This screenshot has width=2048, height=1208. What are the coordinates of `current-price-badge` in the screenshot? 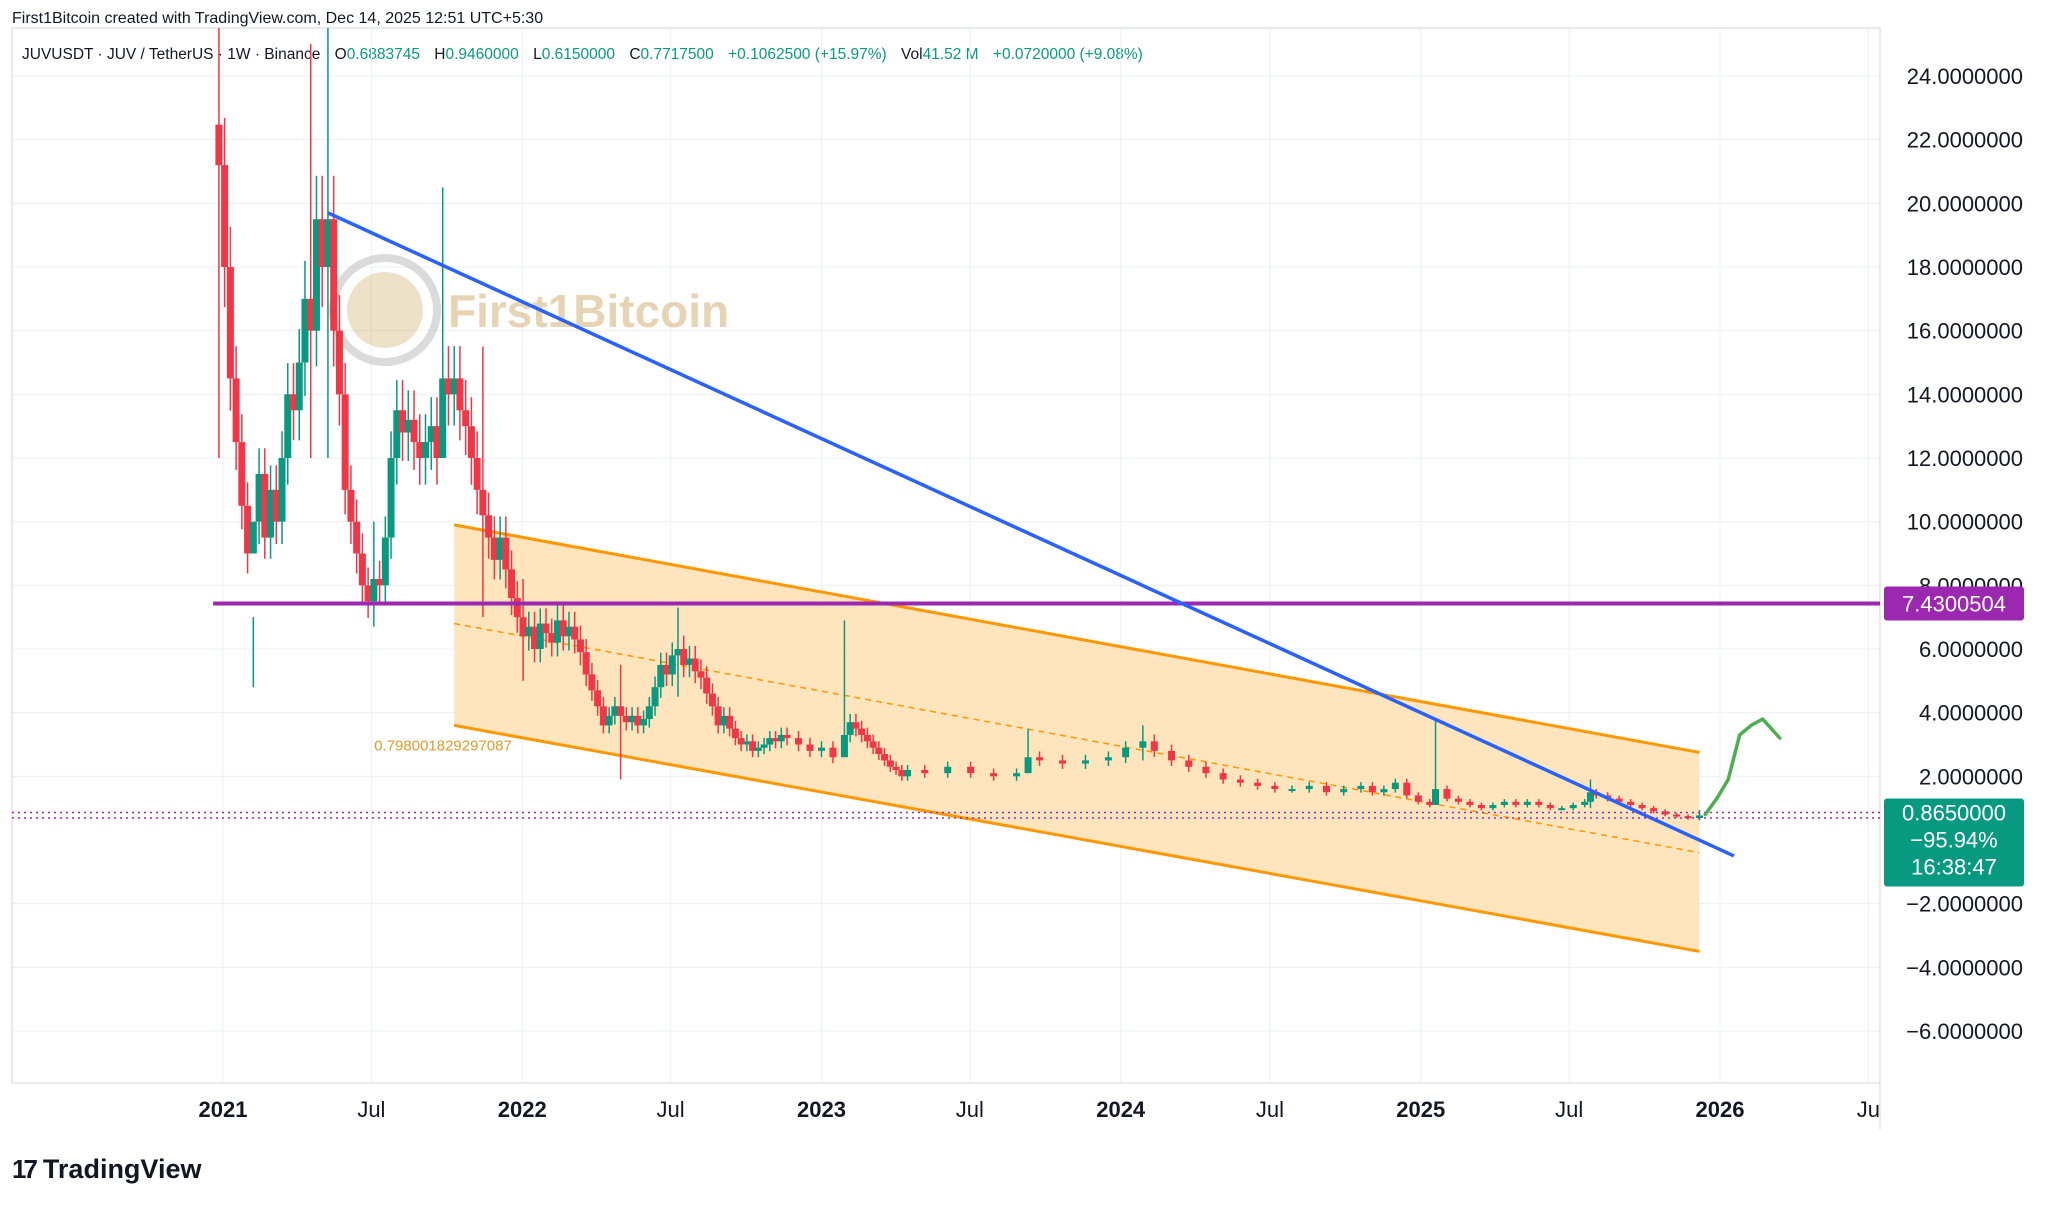 It's located at (1954, 842).